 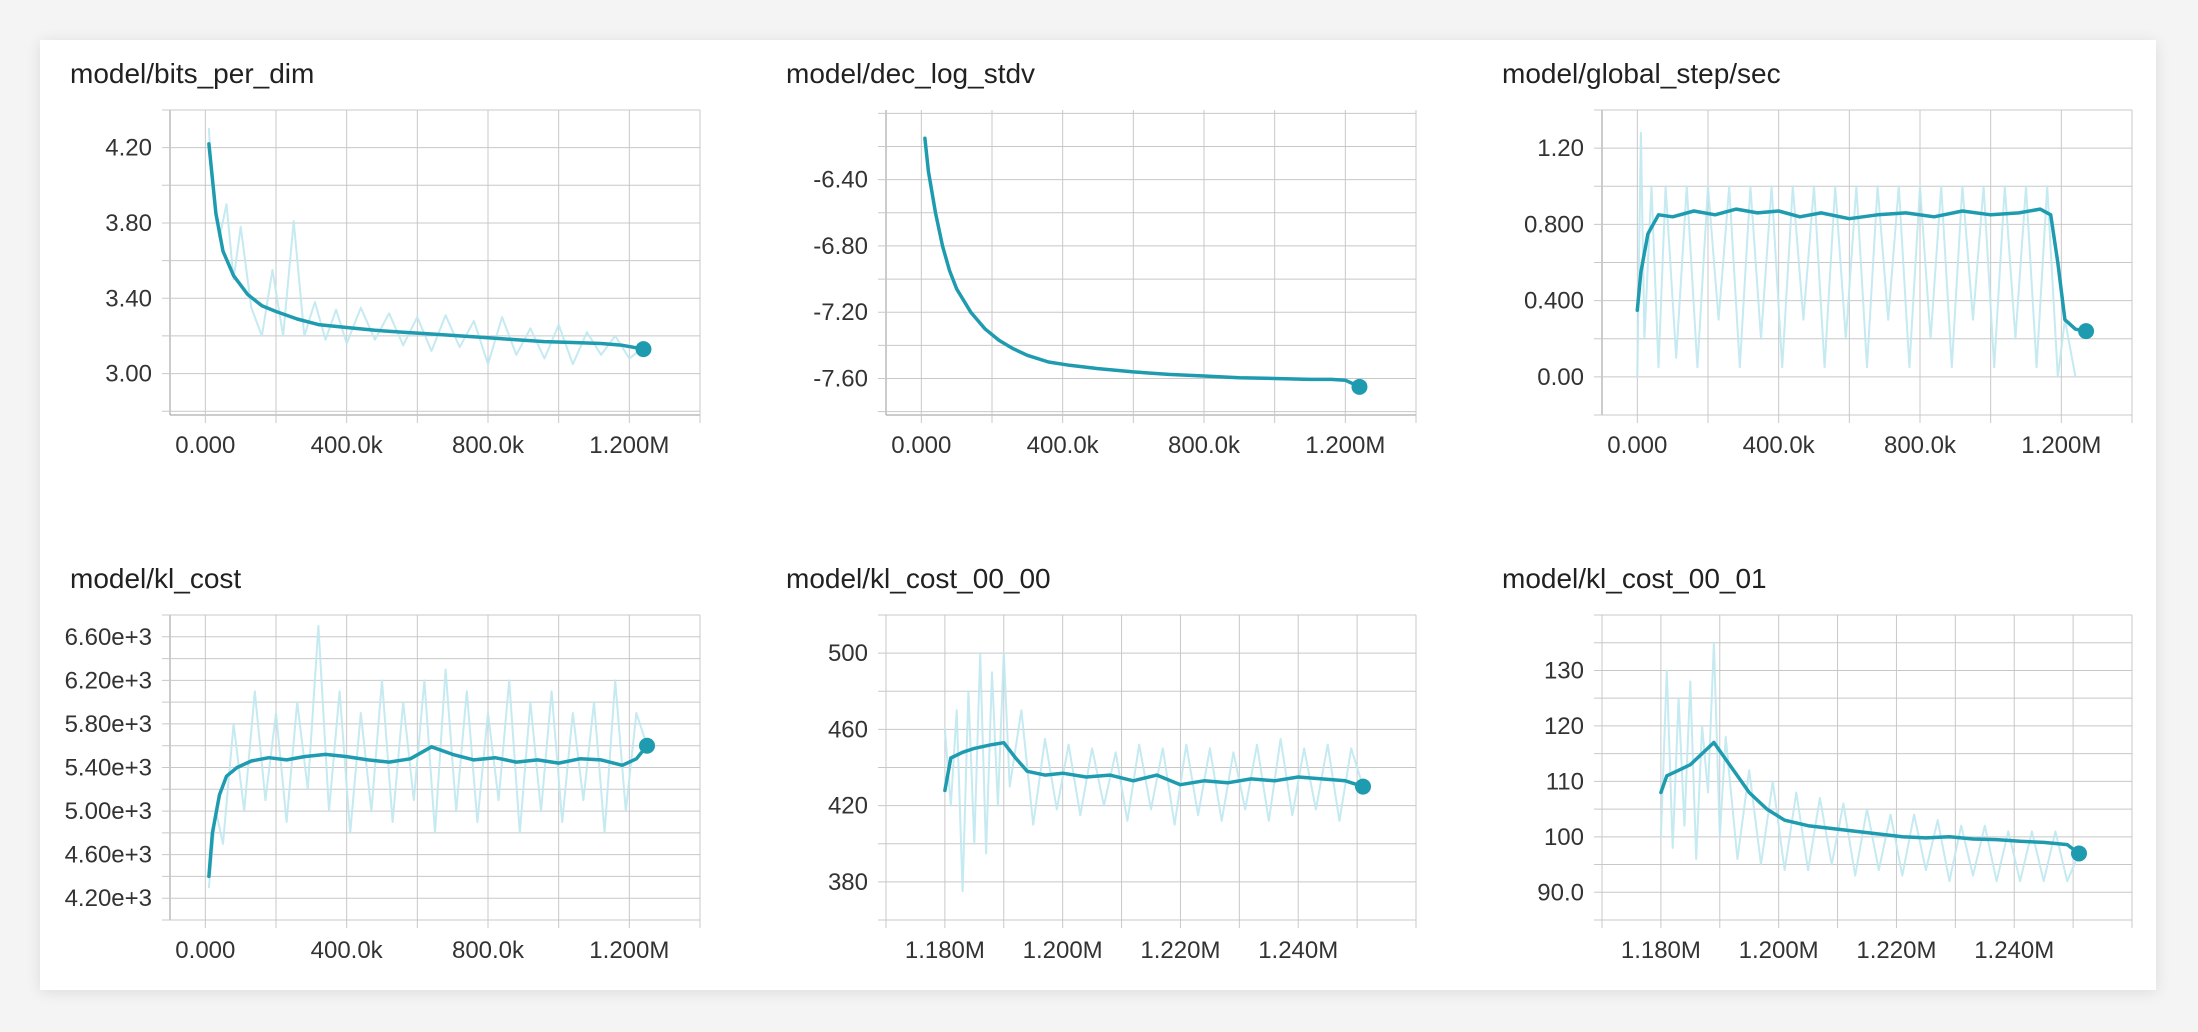 What do you see at coordinates (911, 73) in the screenshot?
I see `chart-title-dec-log-stdv: model/dec_log_stdv` at bounding box center [911, 73].